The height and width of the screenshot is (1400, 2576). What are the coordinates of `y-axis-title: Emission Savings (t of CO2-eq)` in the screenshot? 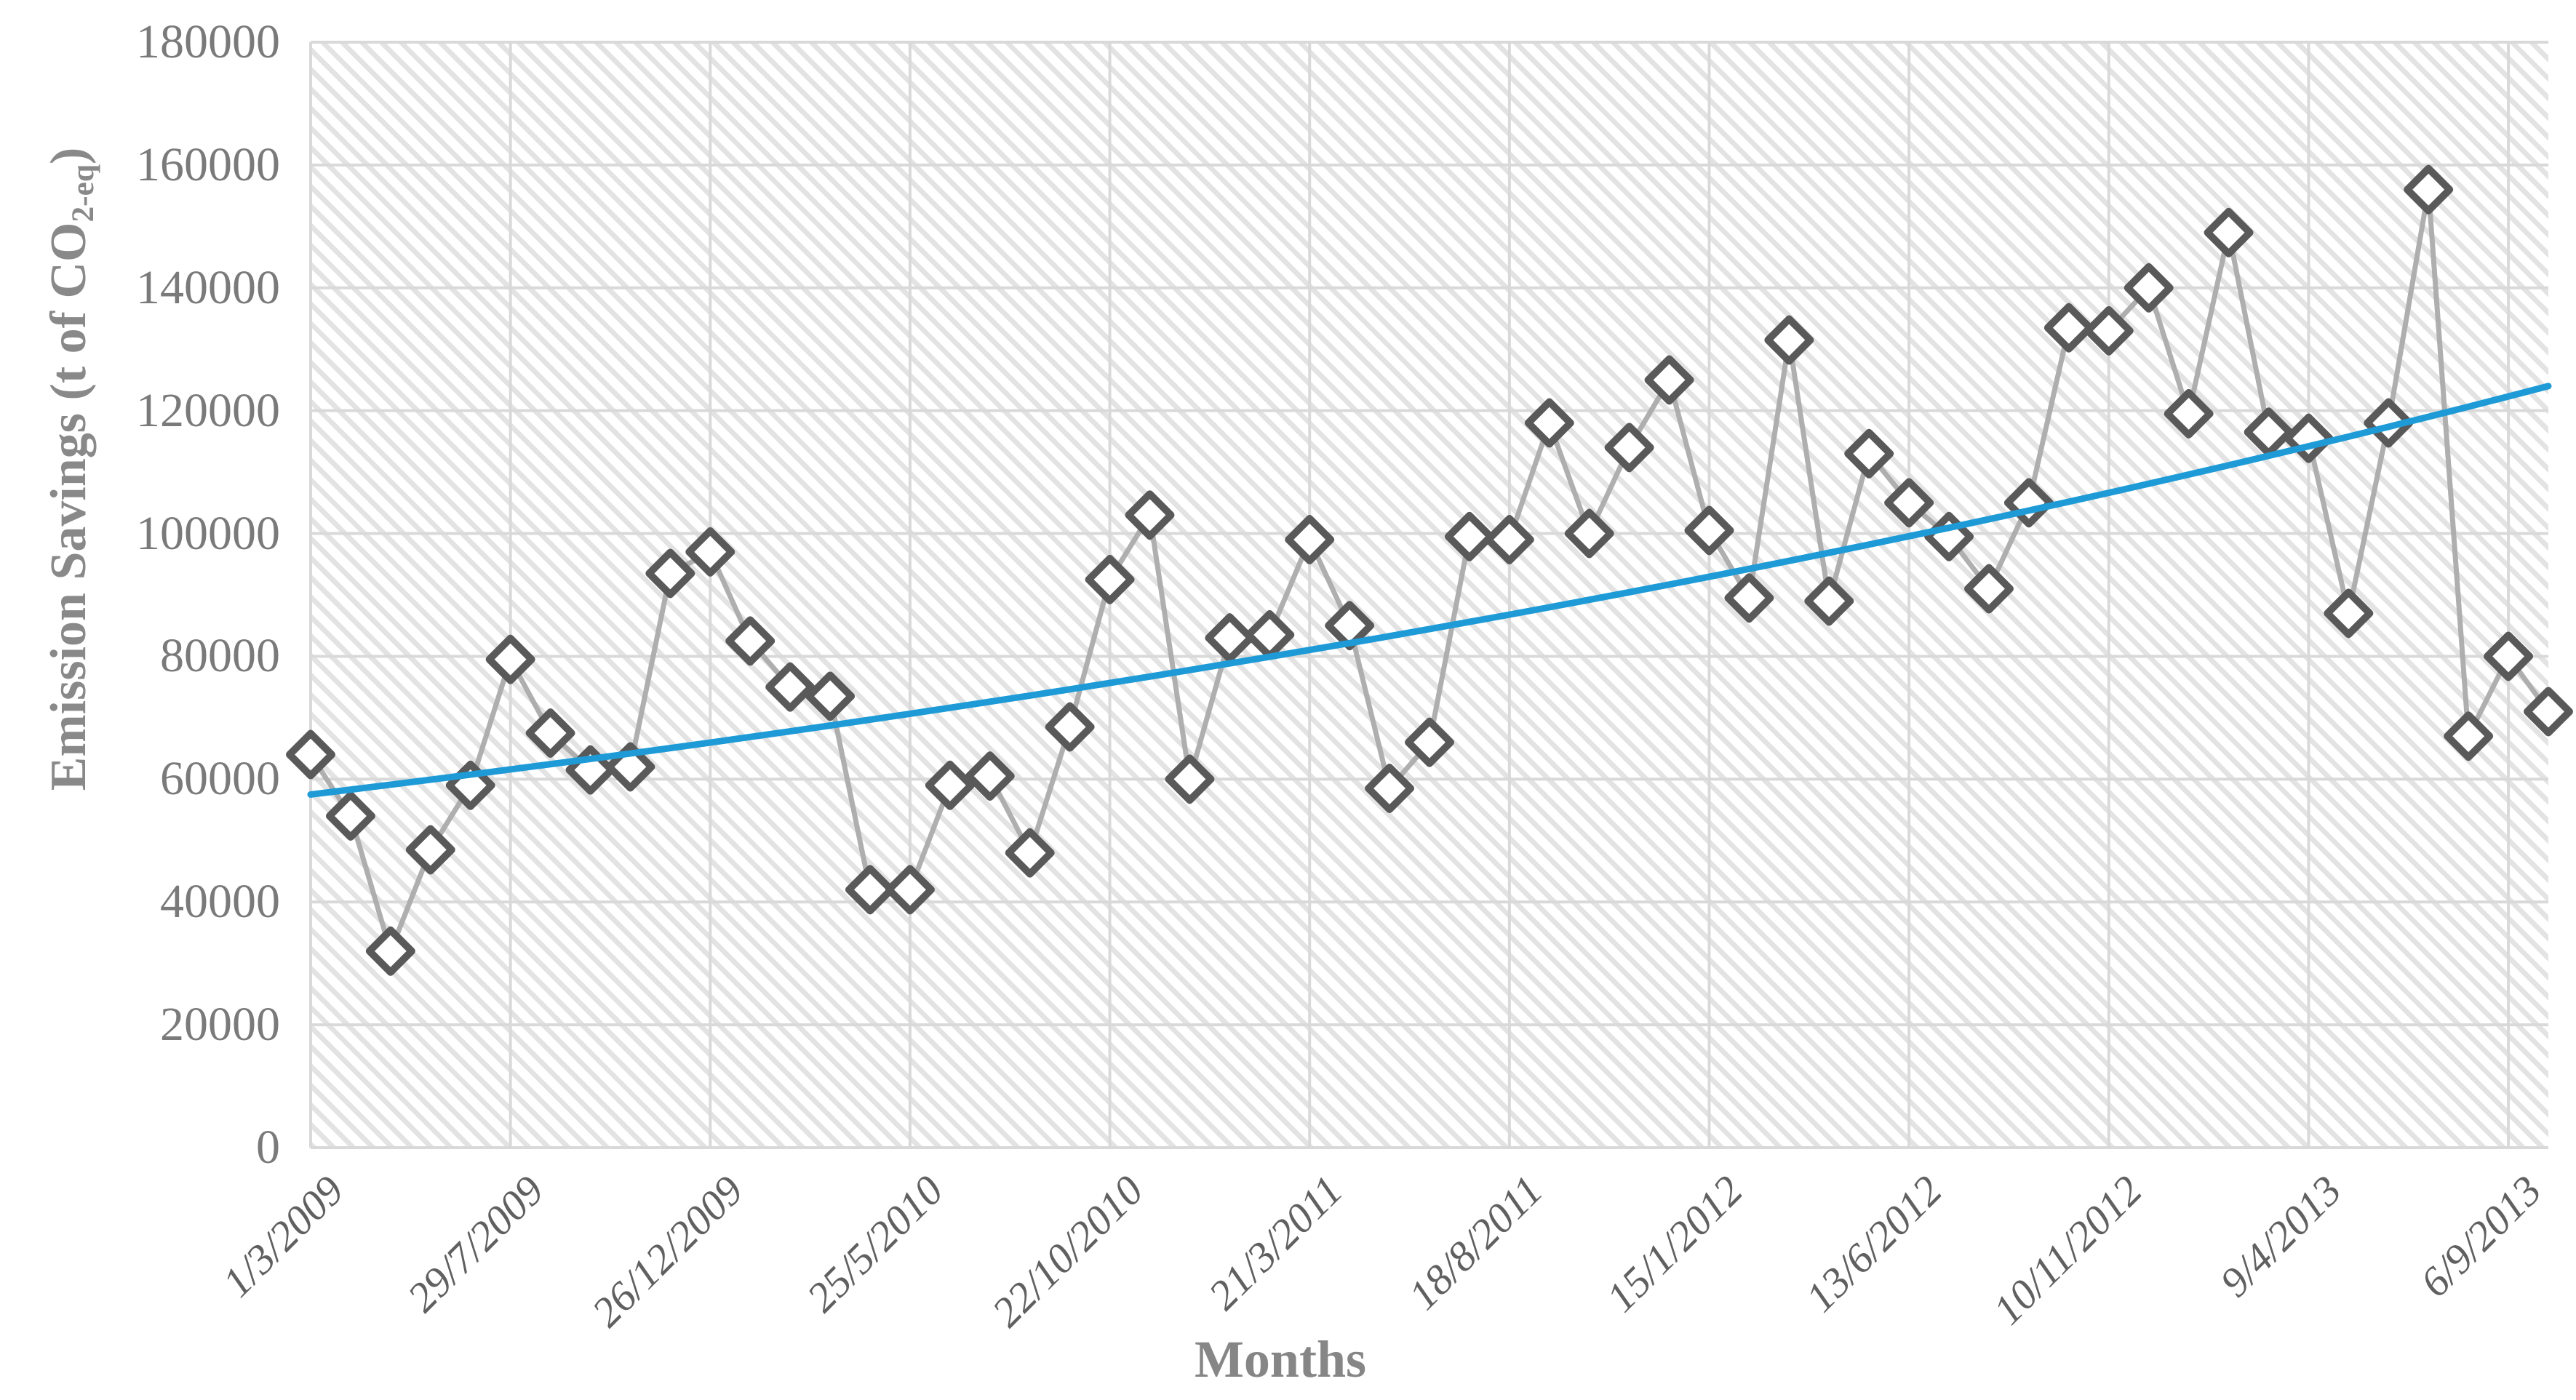 It's located at (70, 469).